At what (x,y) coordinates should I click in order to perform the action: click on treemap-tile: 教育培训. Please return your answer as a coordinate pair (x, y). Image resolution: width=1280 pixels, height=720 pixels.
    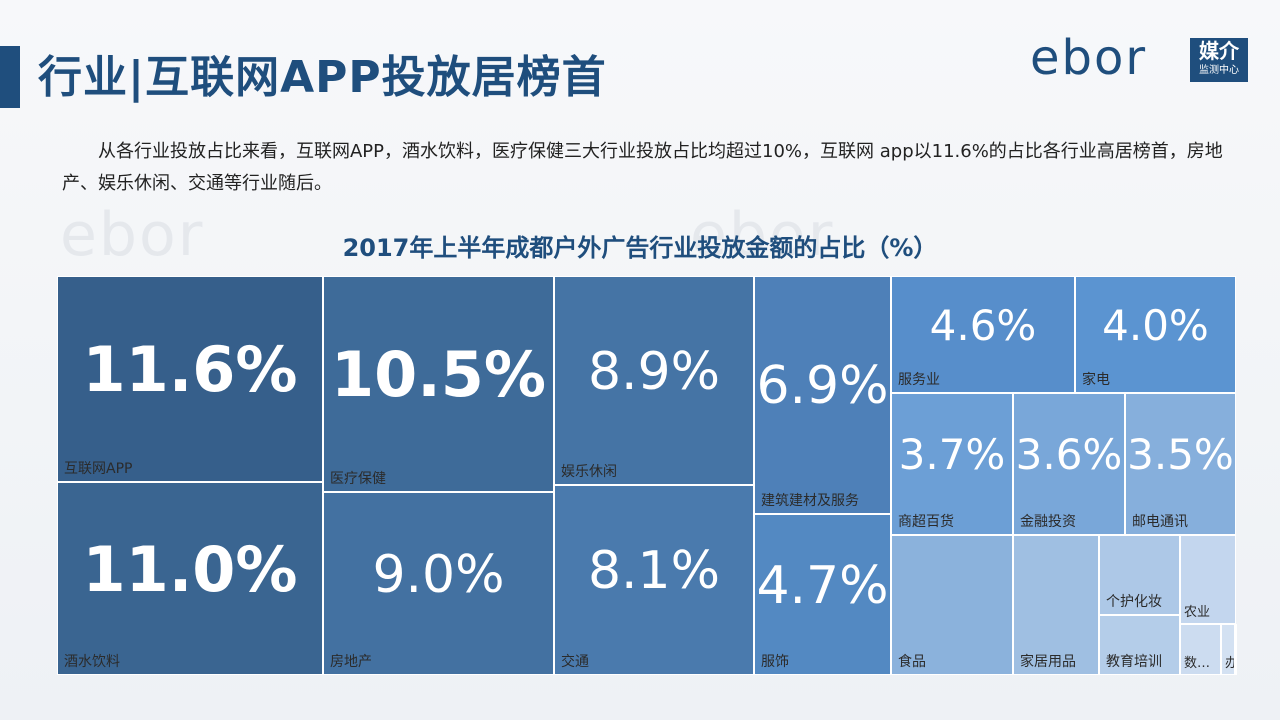
    Looking at the image, I should click on (1139, 645).